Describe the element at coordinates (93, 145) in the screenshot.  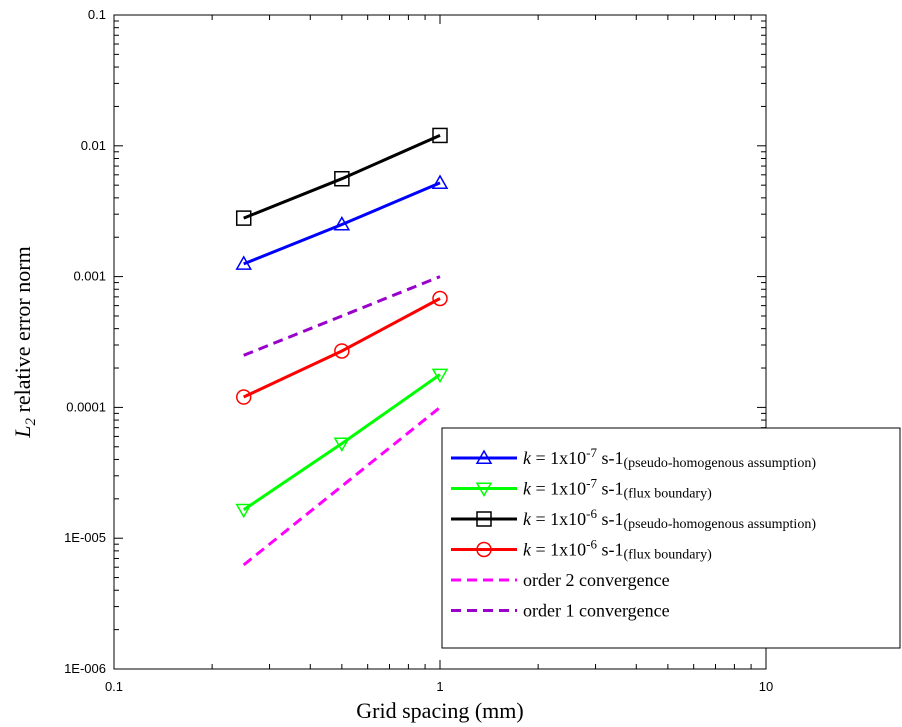
I see `y-tick-label: 0.01` at that location.